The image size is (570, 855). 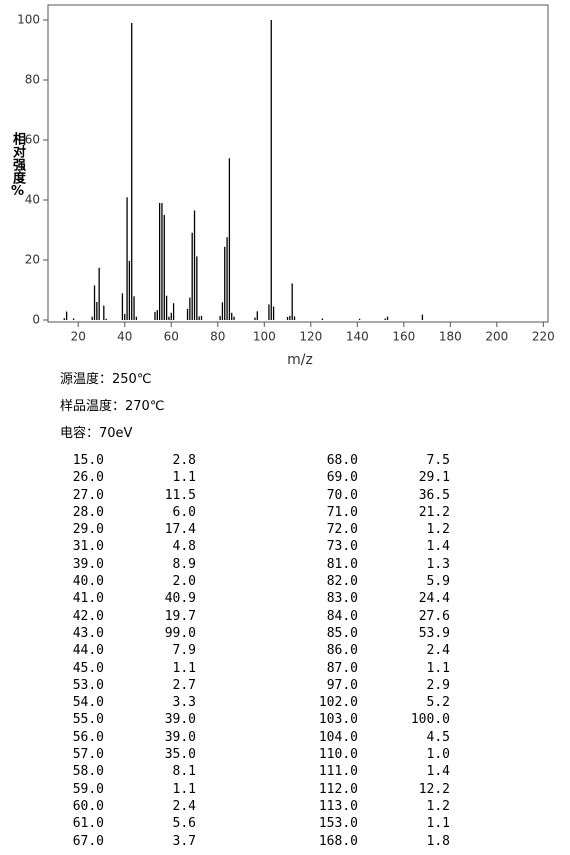 What do you see at coordinates (357, 337) in the screenshot?
I see `x-tick-label: 140` at bounding box center [357, 337].